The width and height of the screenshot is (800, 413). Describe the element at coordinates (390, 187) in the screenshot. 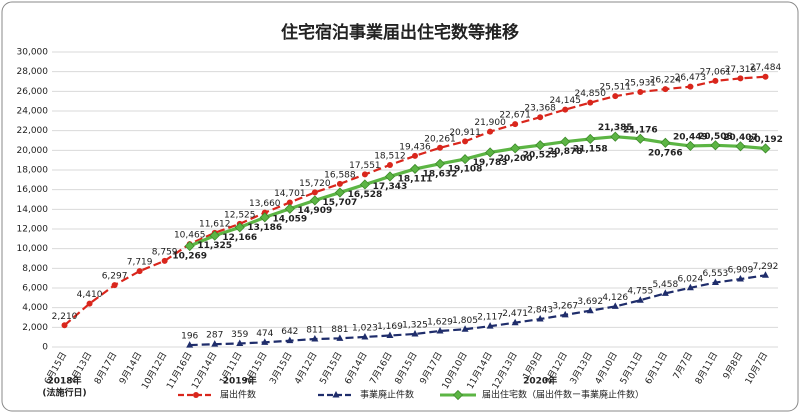

I see `data-label: 17,343` at that location.